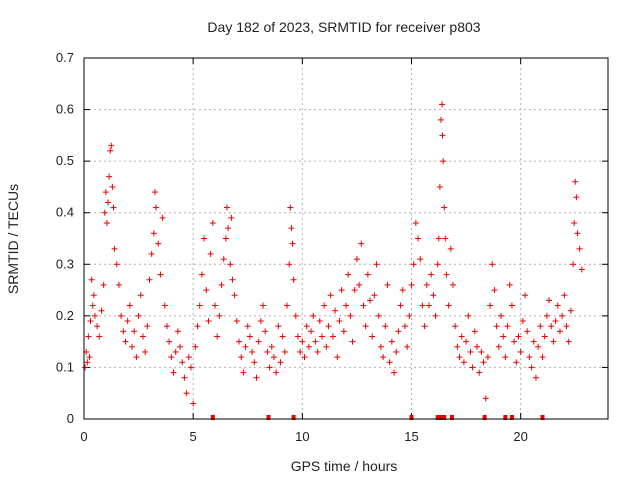 The height and width of the screenshot is (480, 640). Describe the element at coordinates (70, 418) in the screenshot. I see `y-tick-label: 0` at that location.